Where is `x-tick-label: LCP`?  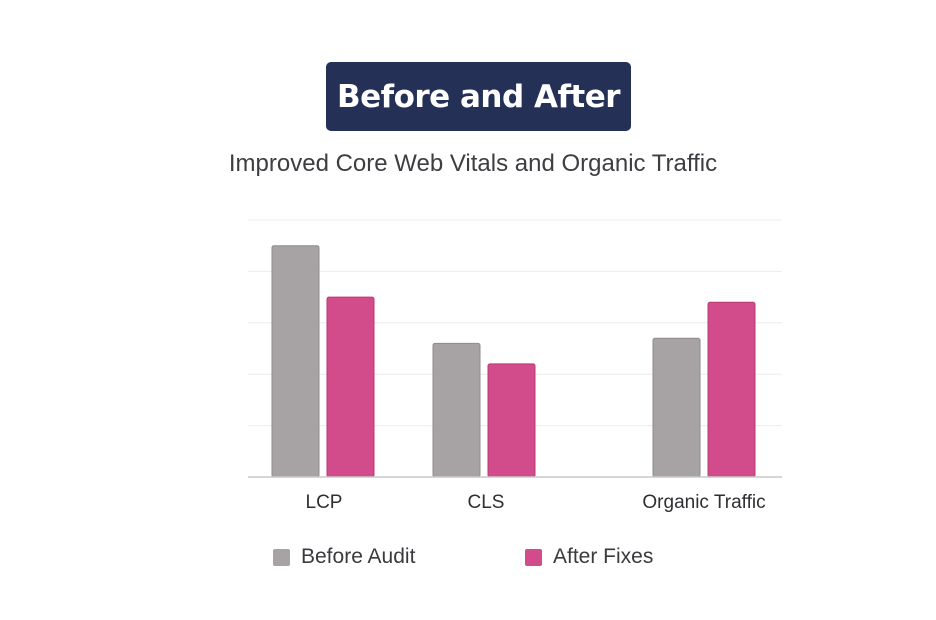
x-tick-label: LCP is located at coordinates (324, 502).